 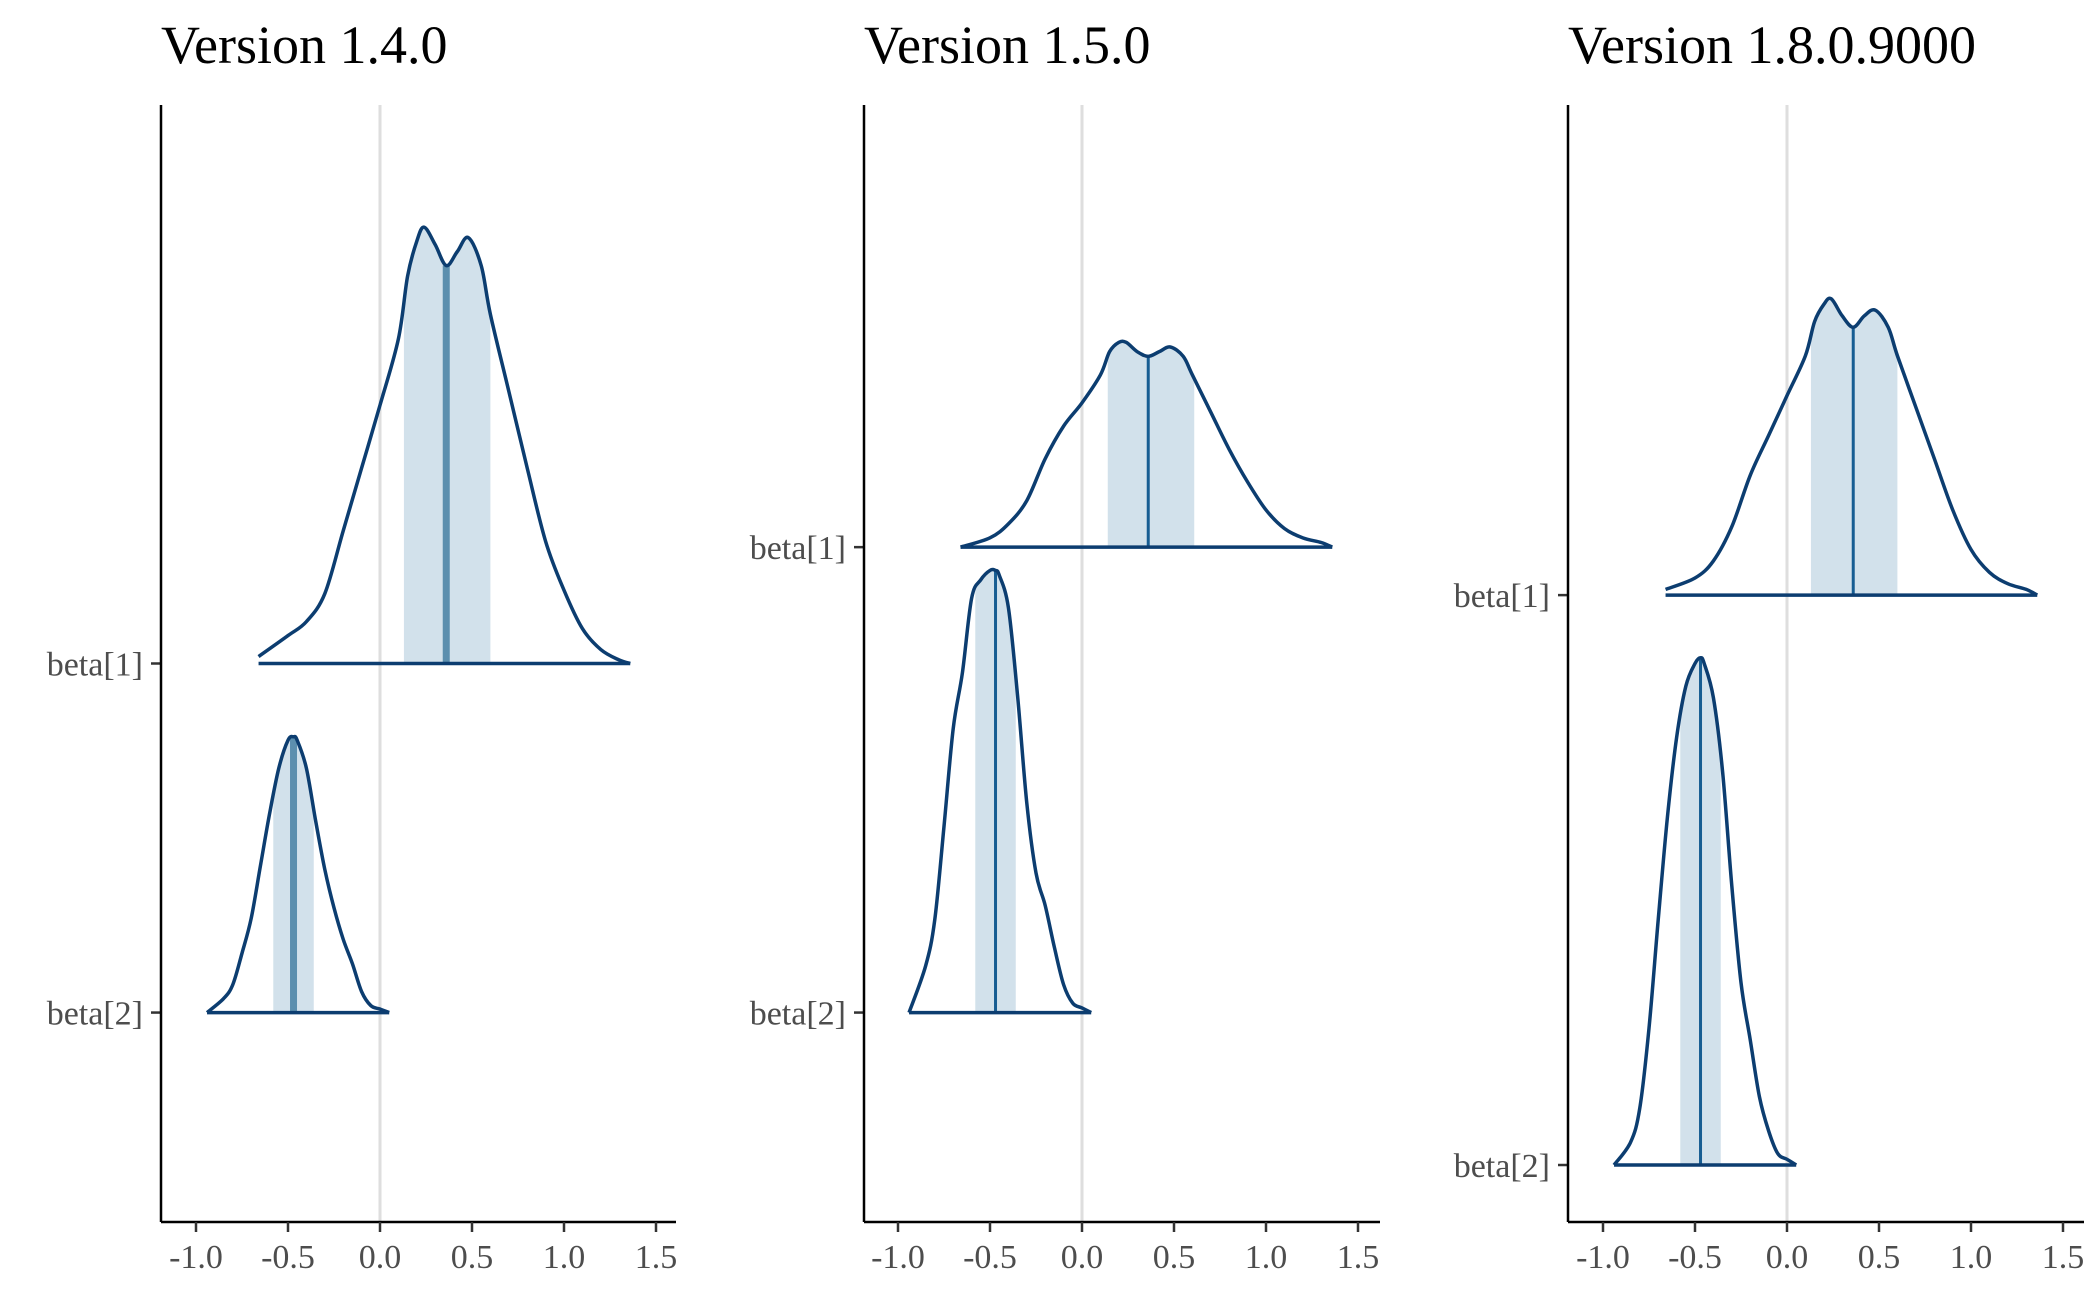 What do you see at coordinates (1007, 45) in the screenshot?
I see `panel-title: Version 1.5.0` at bounding box center [1007, 45].